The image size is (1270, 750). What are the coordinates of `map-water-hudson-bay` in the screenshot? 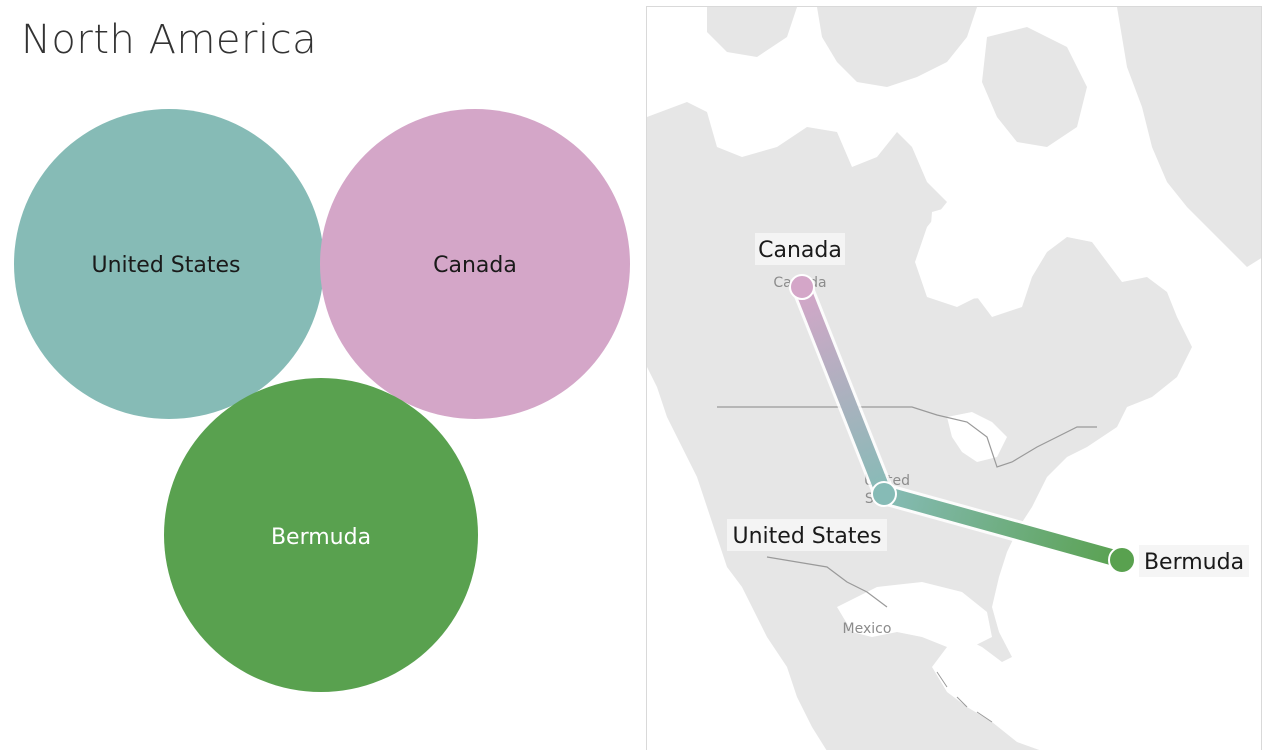 It's located at (981, 250).